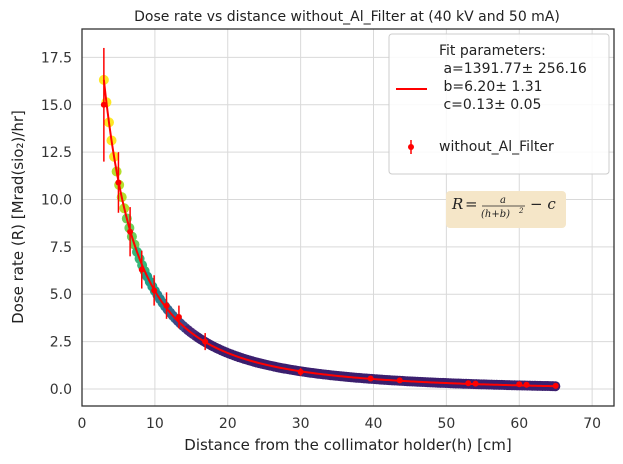 Image resolution: width=623 pixels, height=464 pixels. What do you see at coordinates (495, 214) in the screenshot?
I see `equation-denominator: (h+b)` at bounding box center [495, 214].